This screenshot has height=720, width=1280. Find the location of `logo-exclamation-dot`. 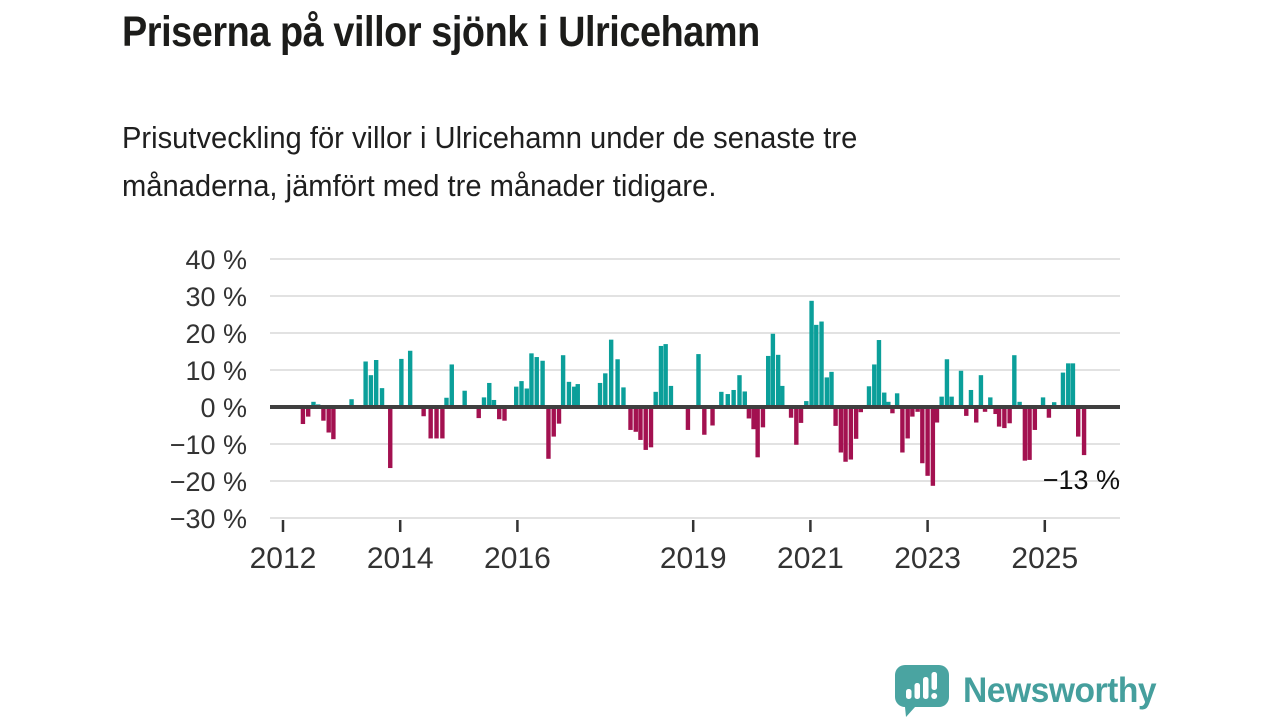

logo-exclamation-dot is located at coordinates (934, 696).